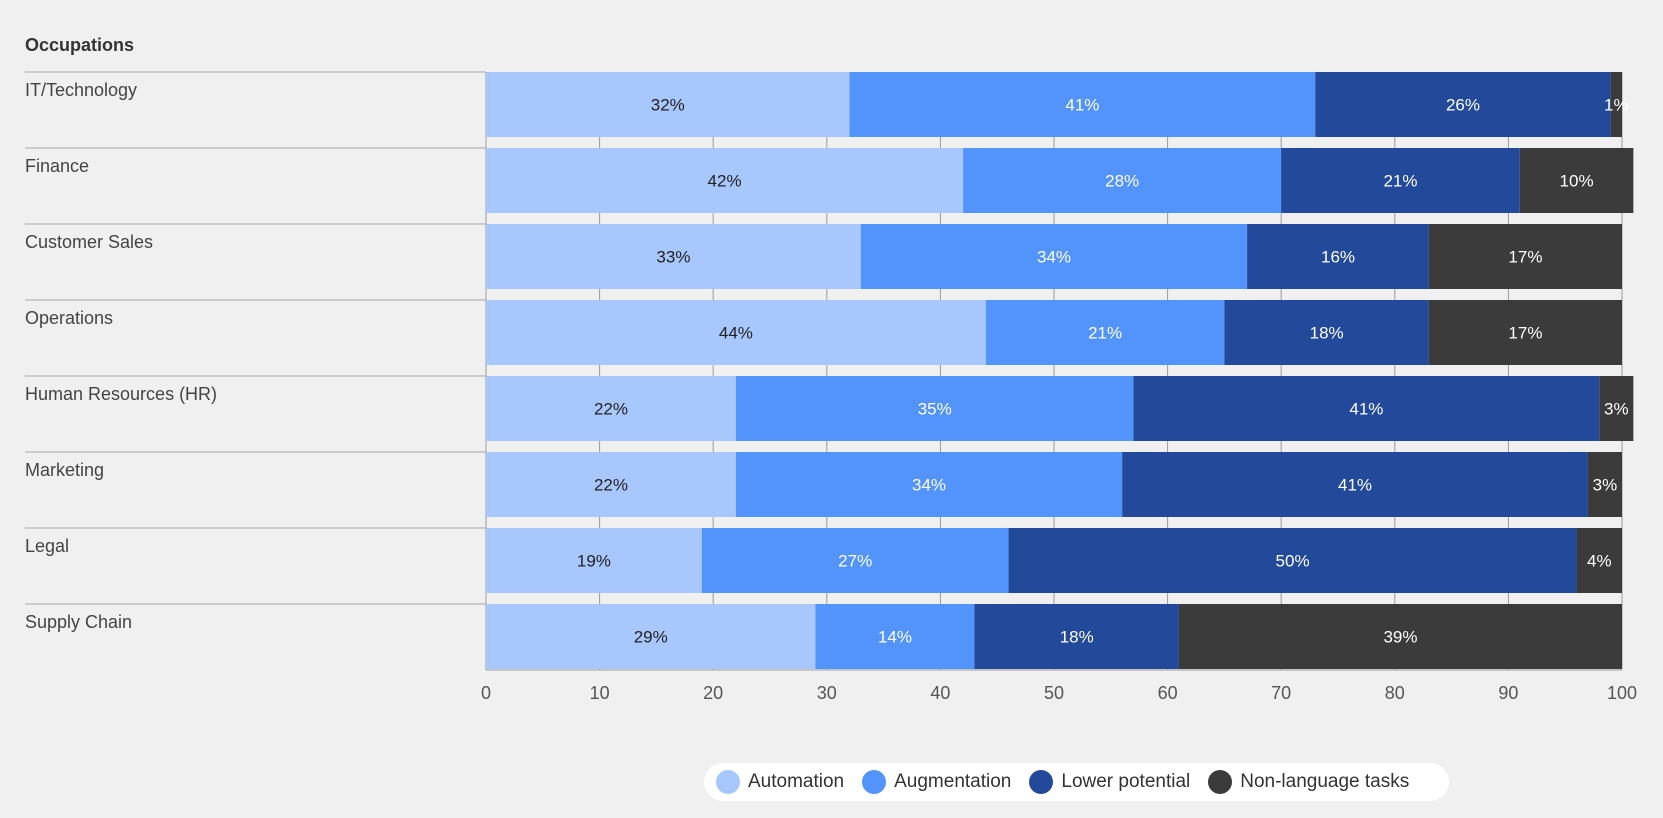 This screenshot has width=1663, height=818. I want to click on data-label: 44%, so click(736, 333).